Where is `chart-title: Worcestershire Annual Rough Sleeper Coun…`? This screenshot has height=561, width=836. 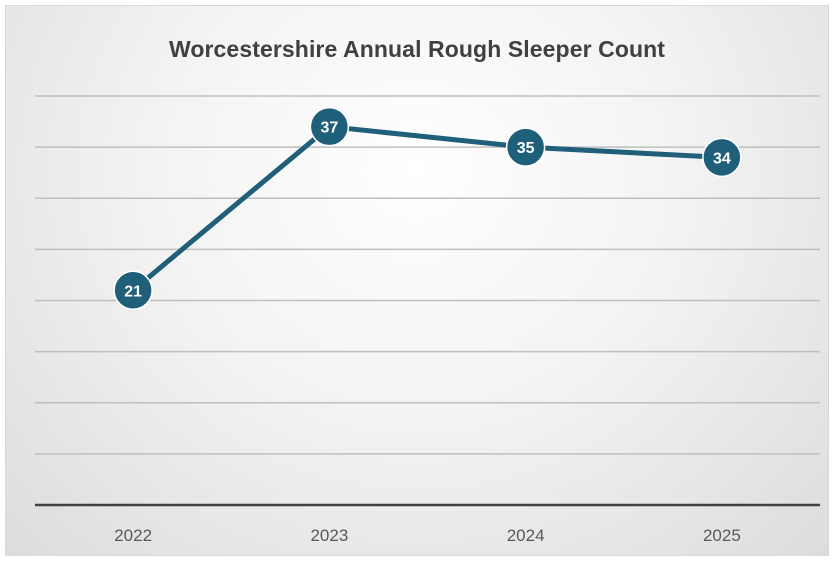
chart-title: Worcestershire Annual Rough Sleeper Coun… is located at coordinates (417, 49).